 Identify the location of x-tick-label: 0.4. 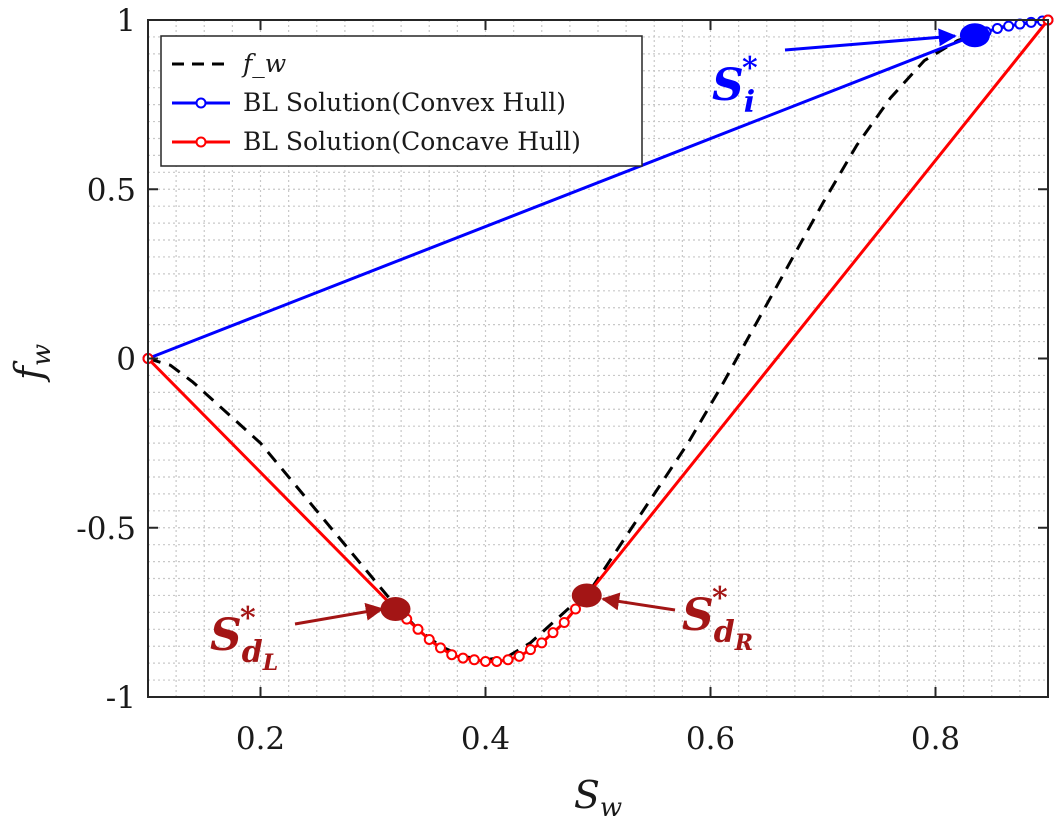
(485, 739).